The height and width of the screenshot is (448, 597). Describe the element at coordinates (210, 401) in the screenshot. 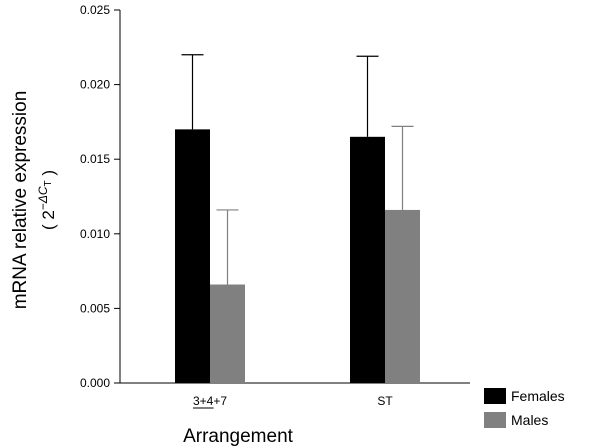

I see `x-tick-label: 3+4+7` at that location.